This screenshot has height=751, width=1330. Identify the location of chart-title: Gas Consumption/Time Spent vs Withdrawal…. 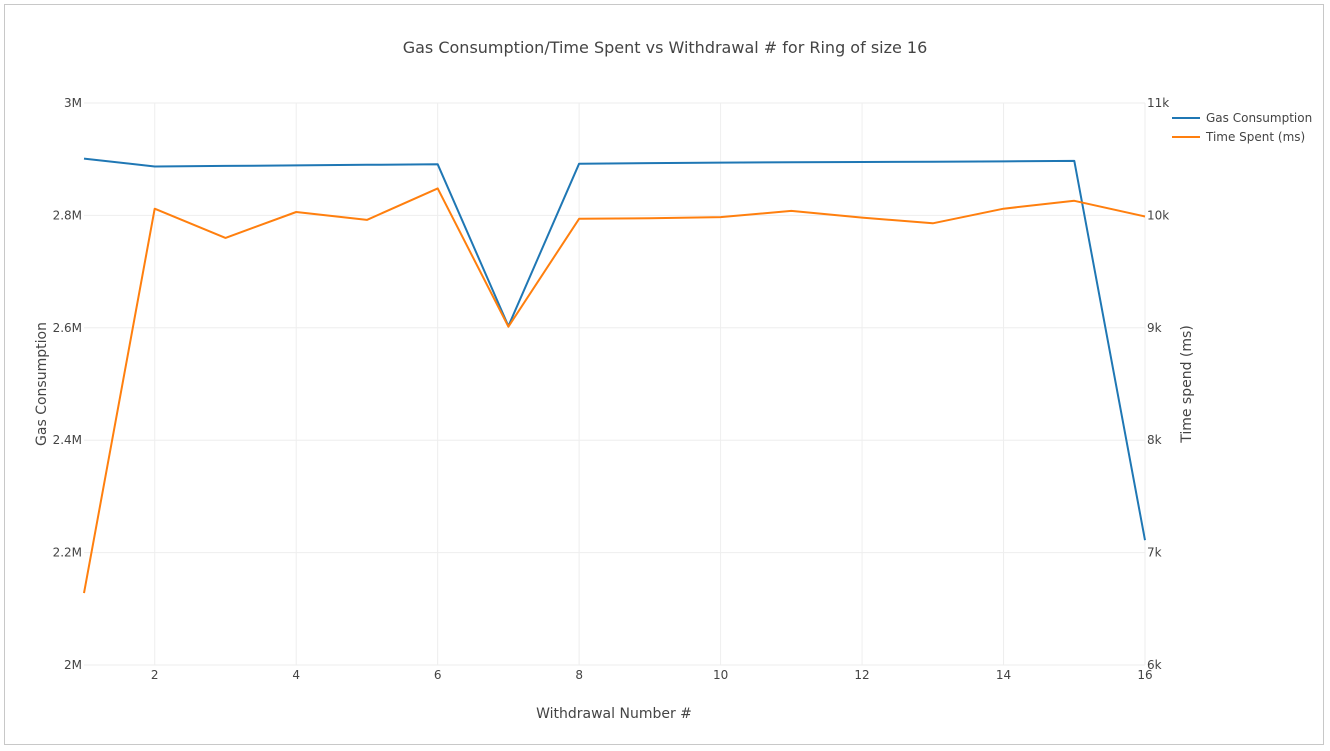
(665, 47).